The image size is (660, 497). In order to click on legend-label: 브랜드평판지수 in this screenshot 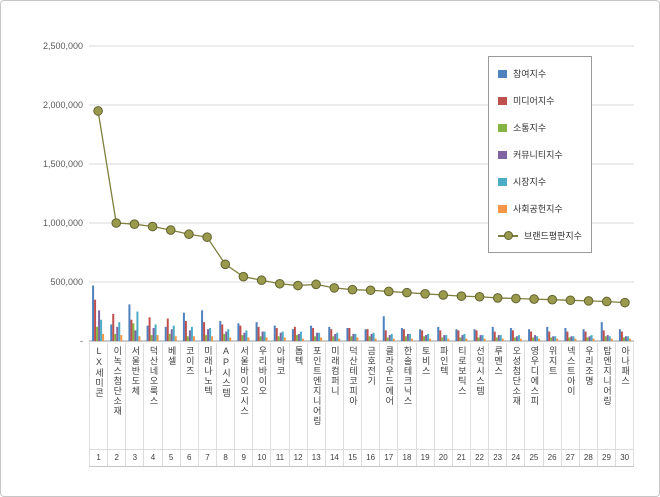, I will do `click(553, 236)`.